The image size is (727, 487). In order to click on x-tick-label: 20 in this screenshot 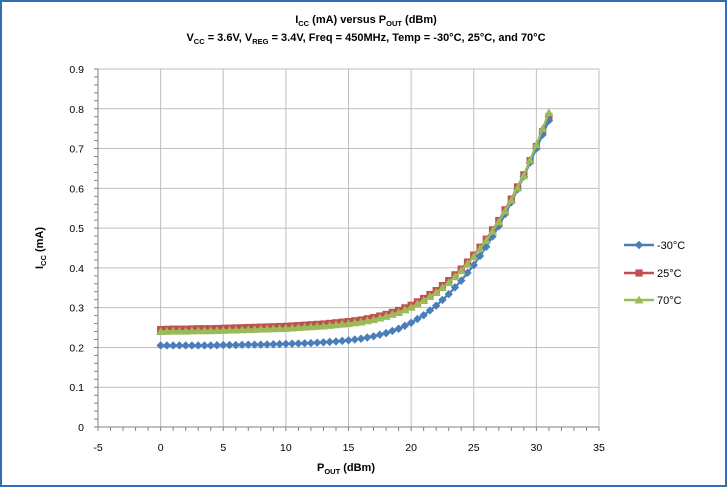, I will do `click(411, 448)`.